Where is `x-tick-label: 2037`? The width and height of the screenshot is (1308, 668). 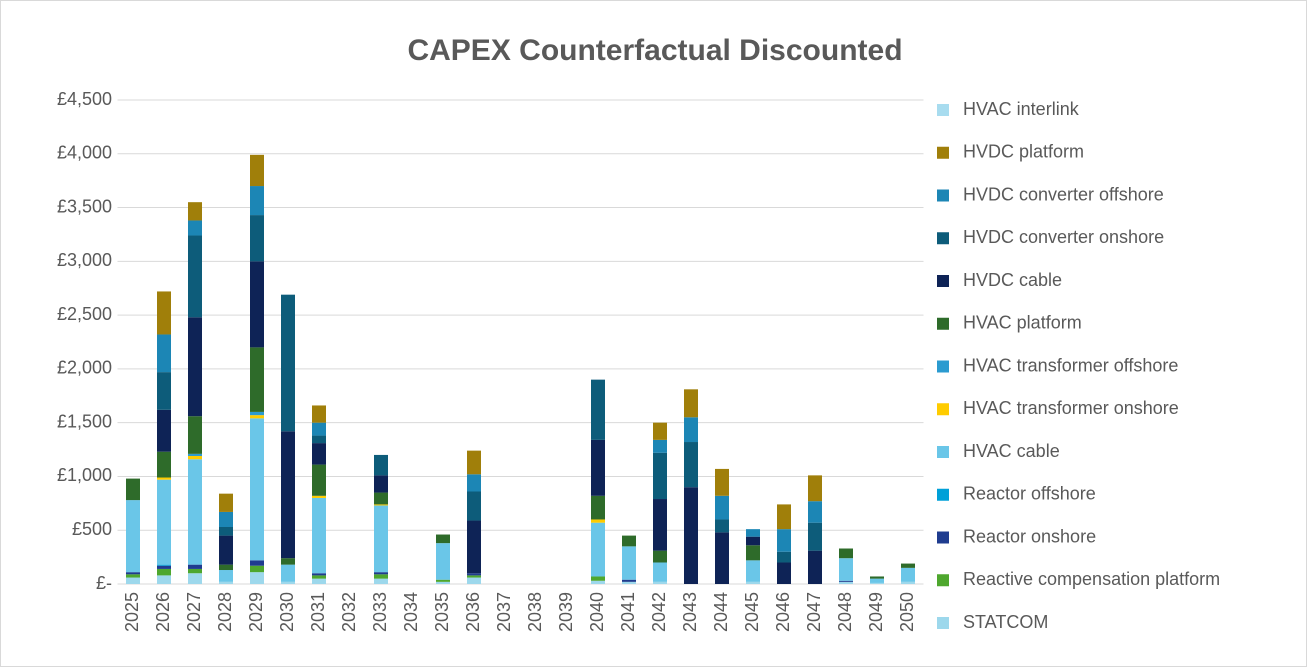 x-tick-label: 2037 is located at coordinates (504, 612).